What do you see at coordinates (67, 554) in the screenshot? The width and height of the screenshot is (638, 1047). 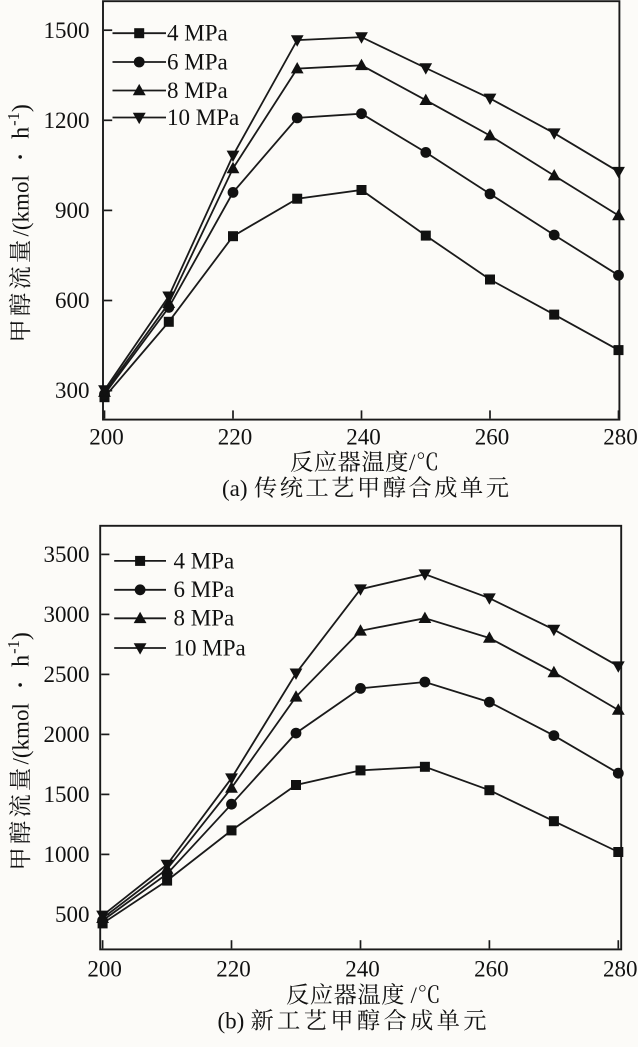 I see `svg-text: 3500` at bounding box center [67, 554].